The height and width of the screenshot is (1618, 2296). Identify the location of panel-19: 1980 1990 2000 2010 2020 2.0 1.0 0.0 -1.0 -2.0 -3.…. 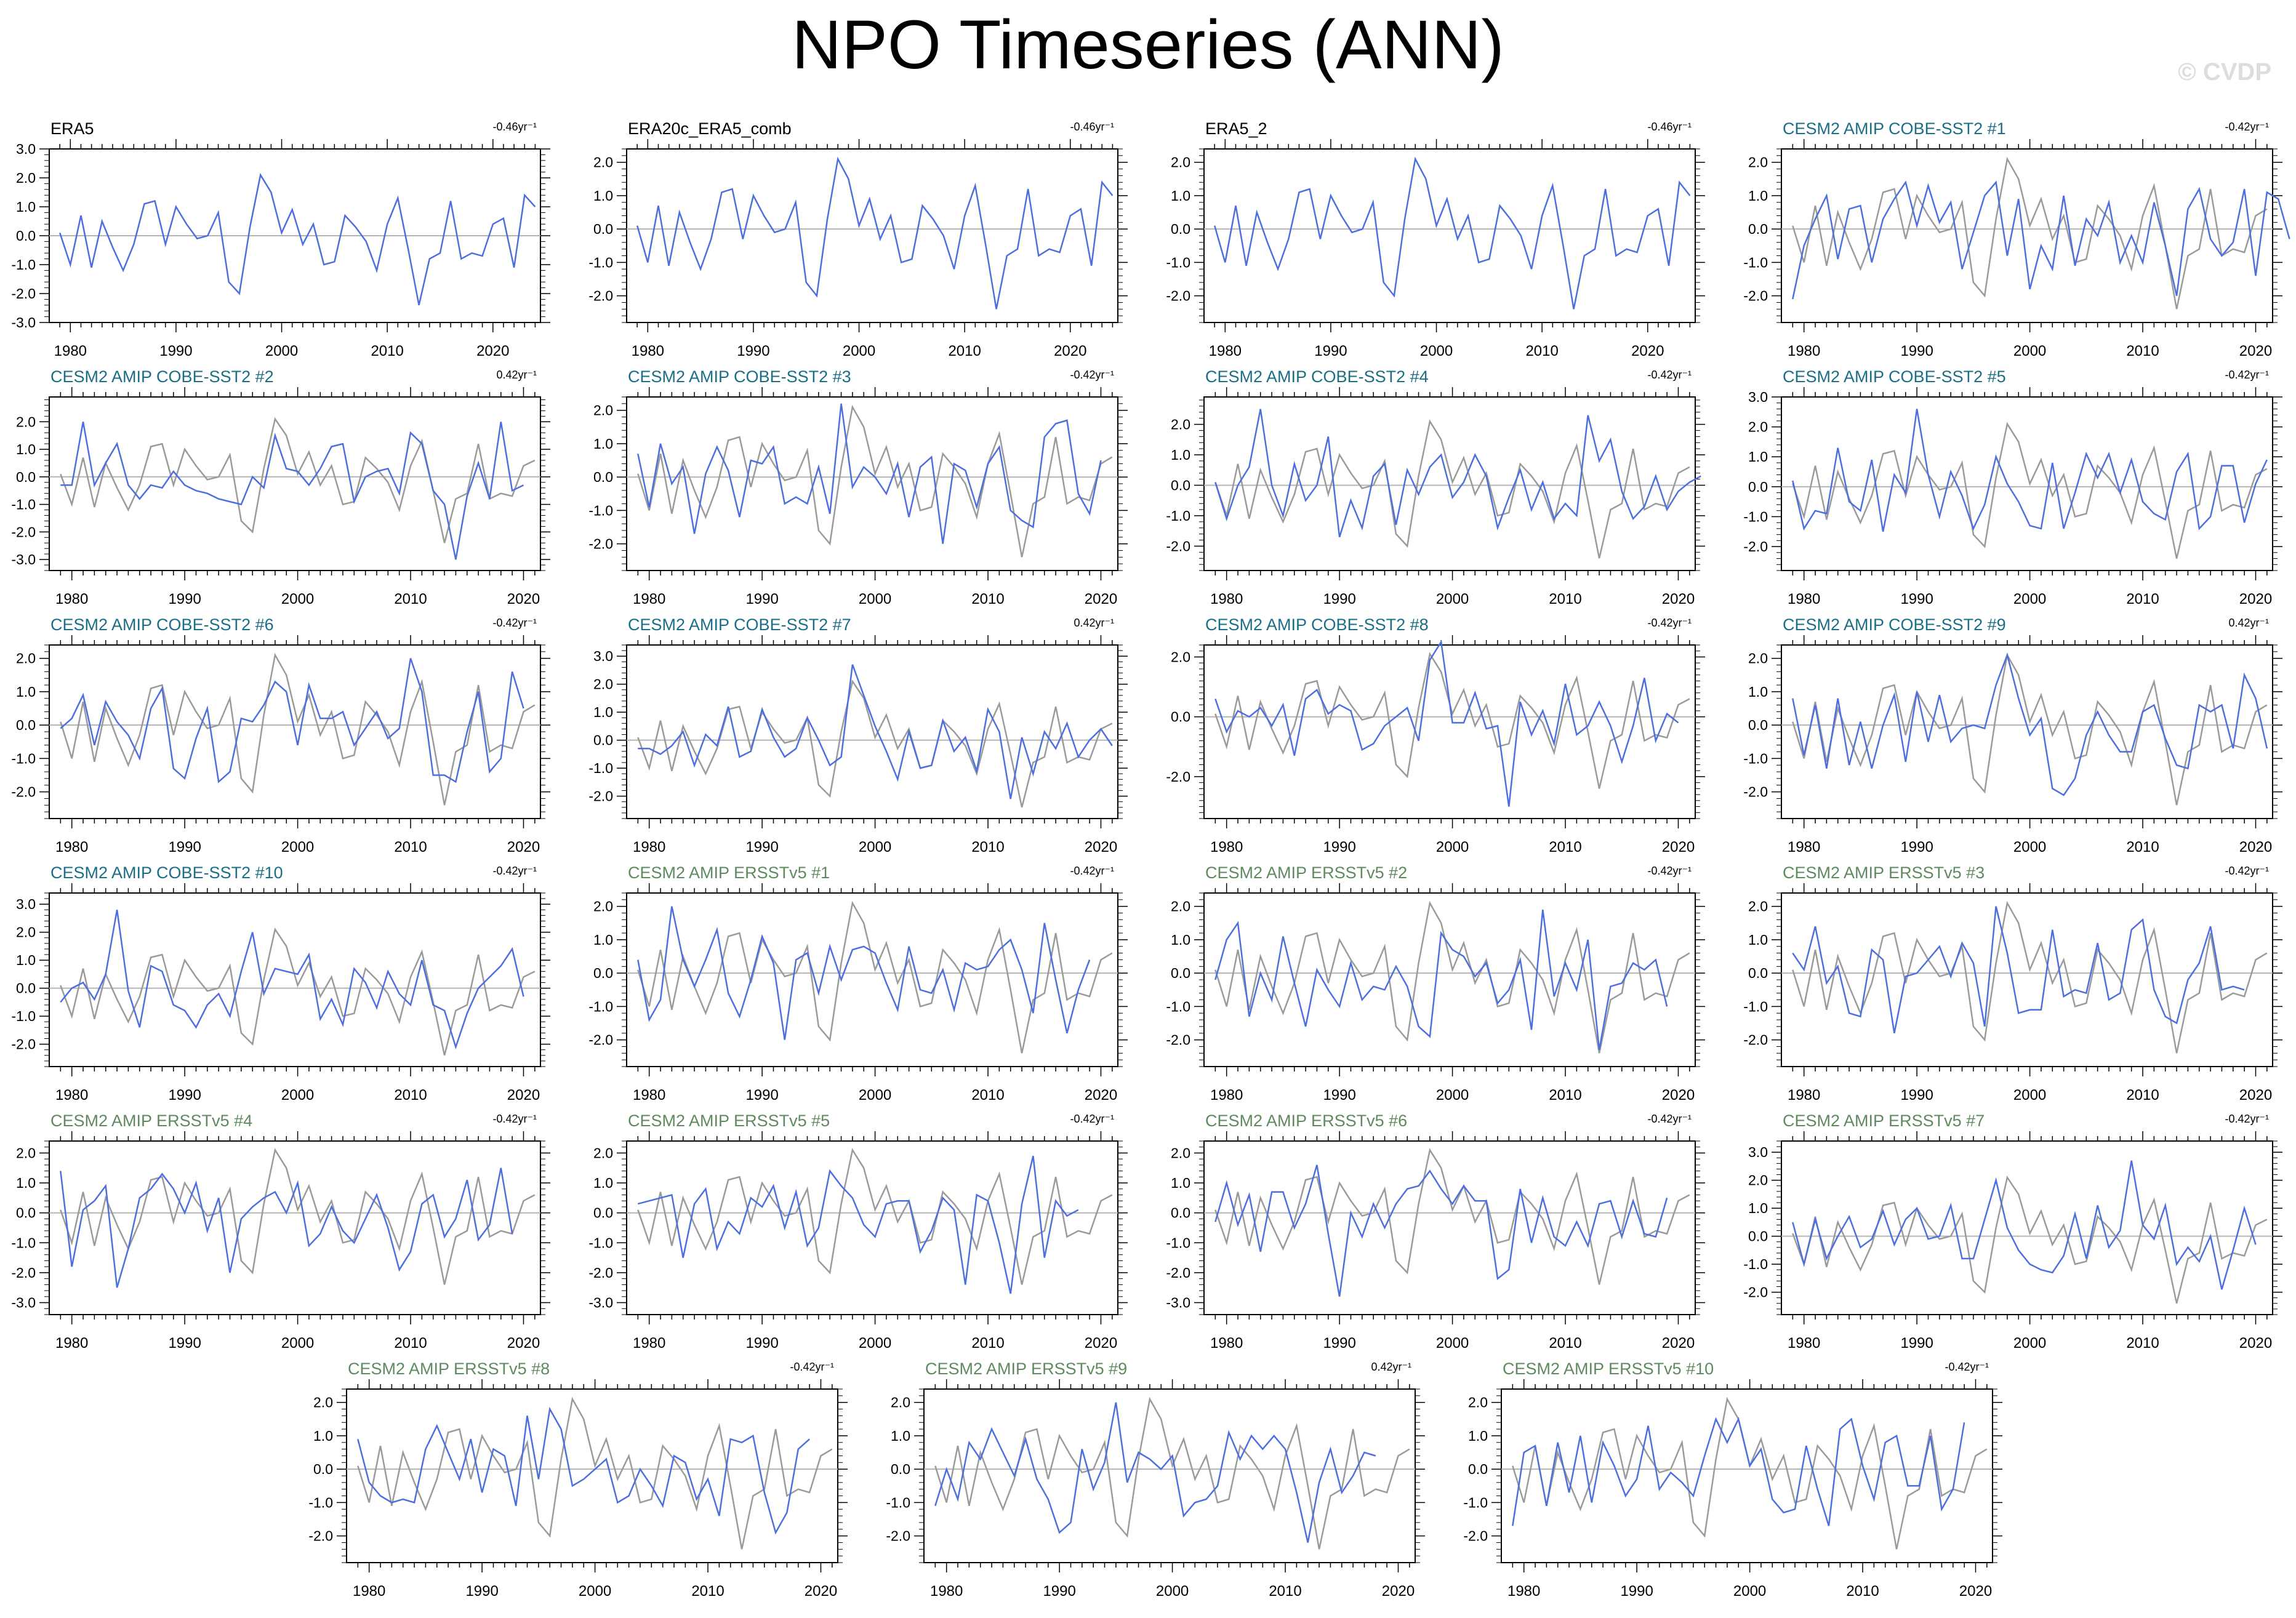
(1435, 1231).